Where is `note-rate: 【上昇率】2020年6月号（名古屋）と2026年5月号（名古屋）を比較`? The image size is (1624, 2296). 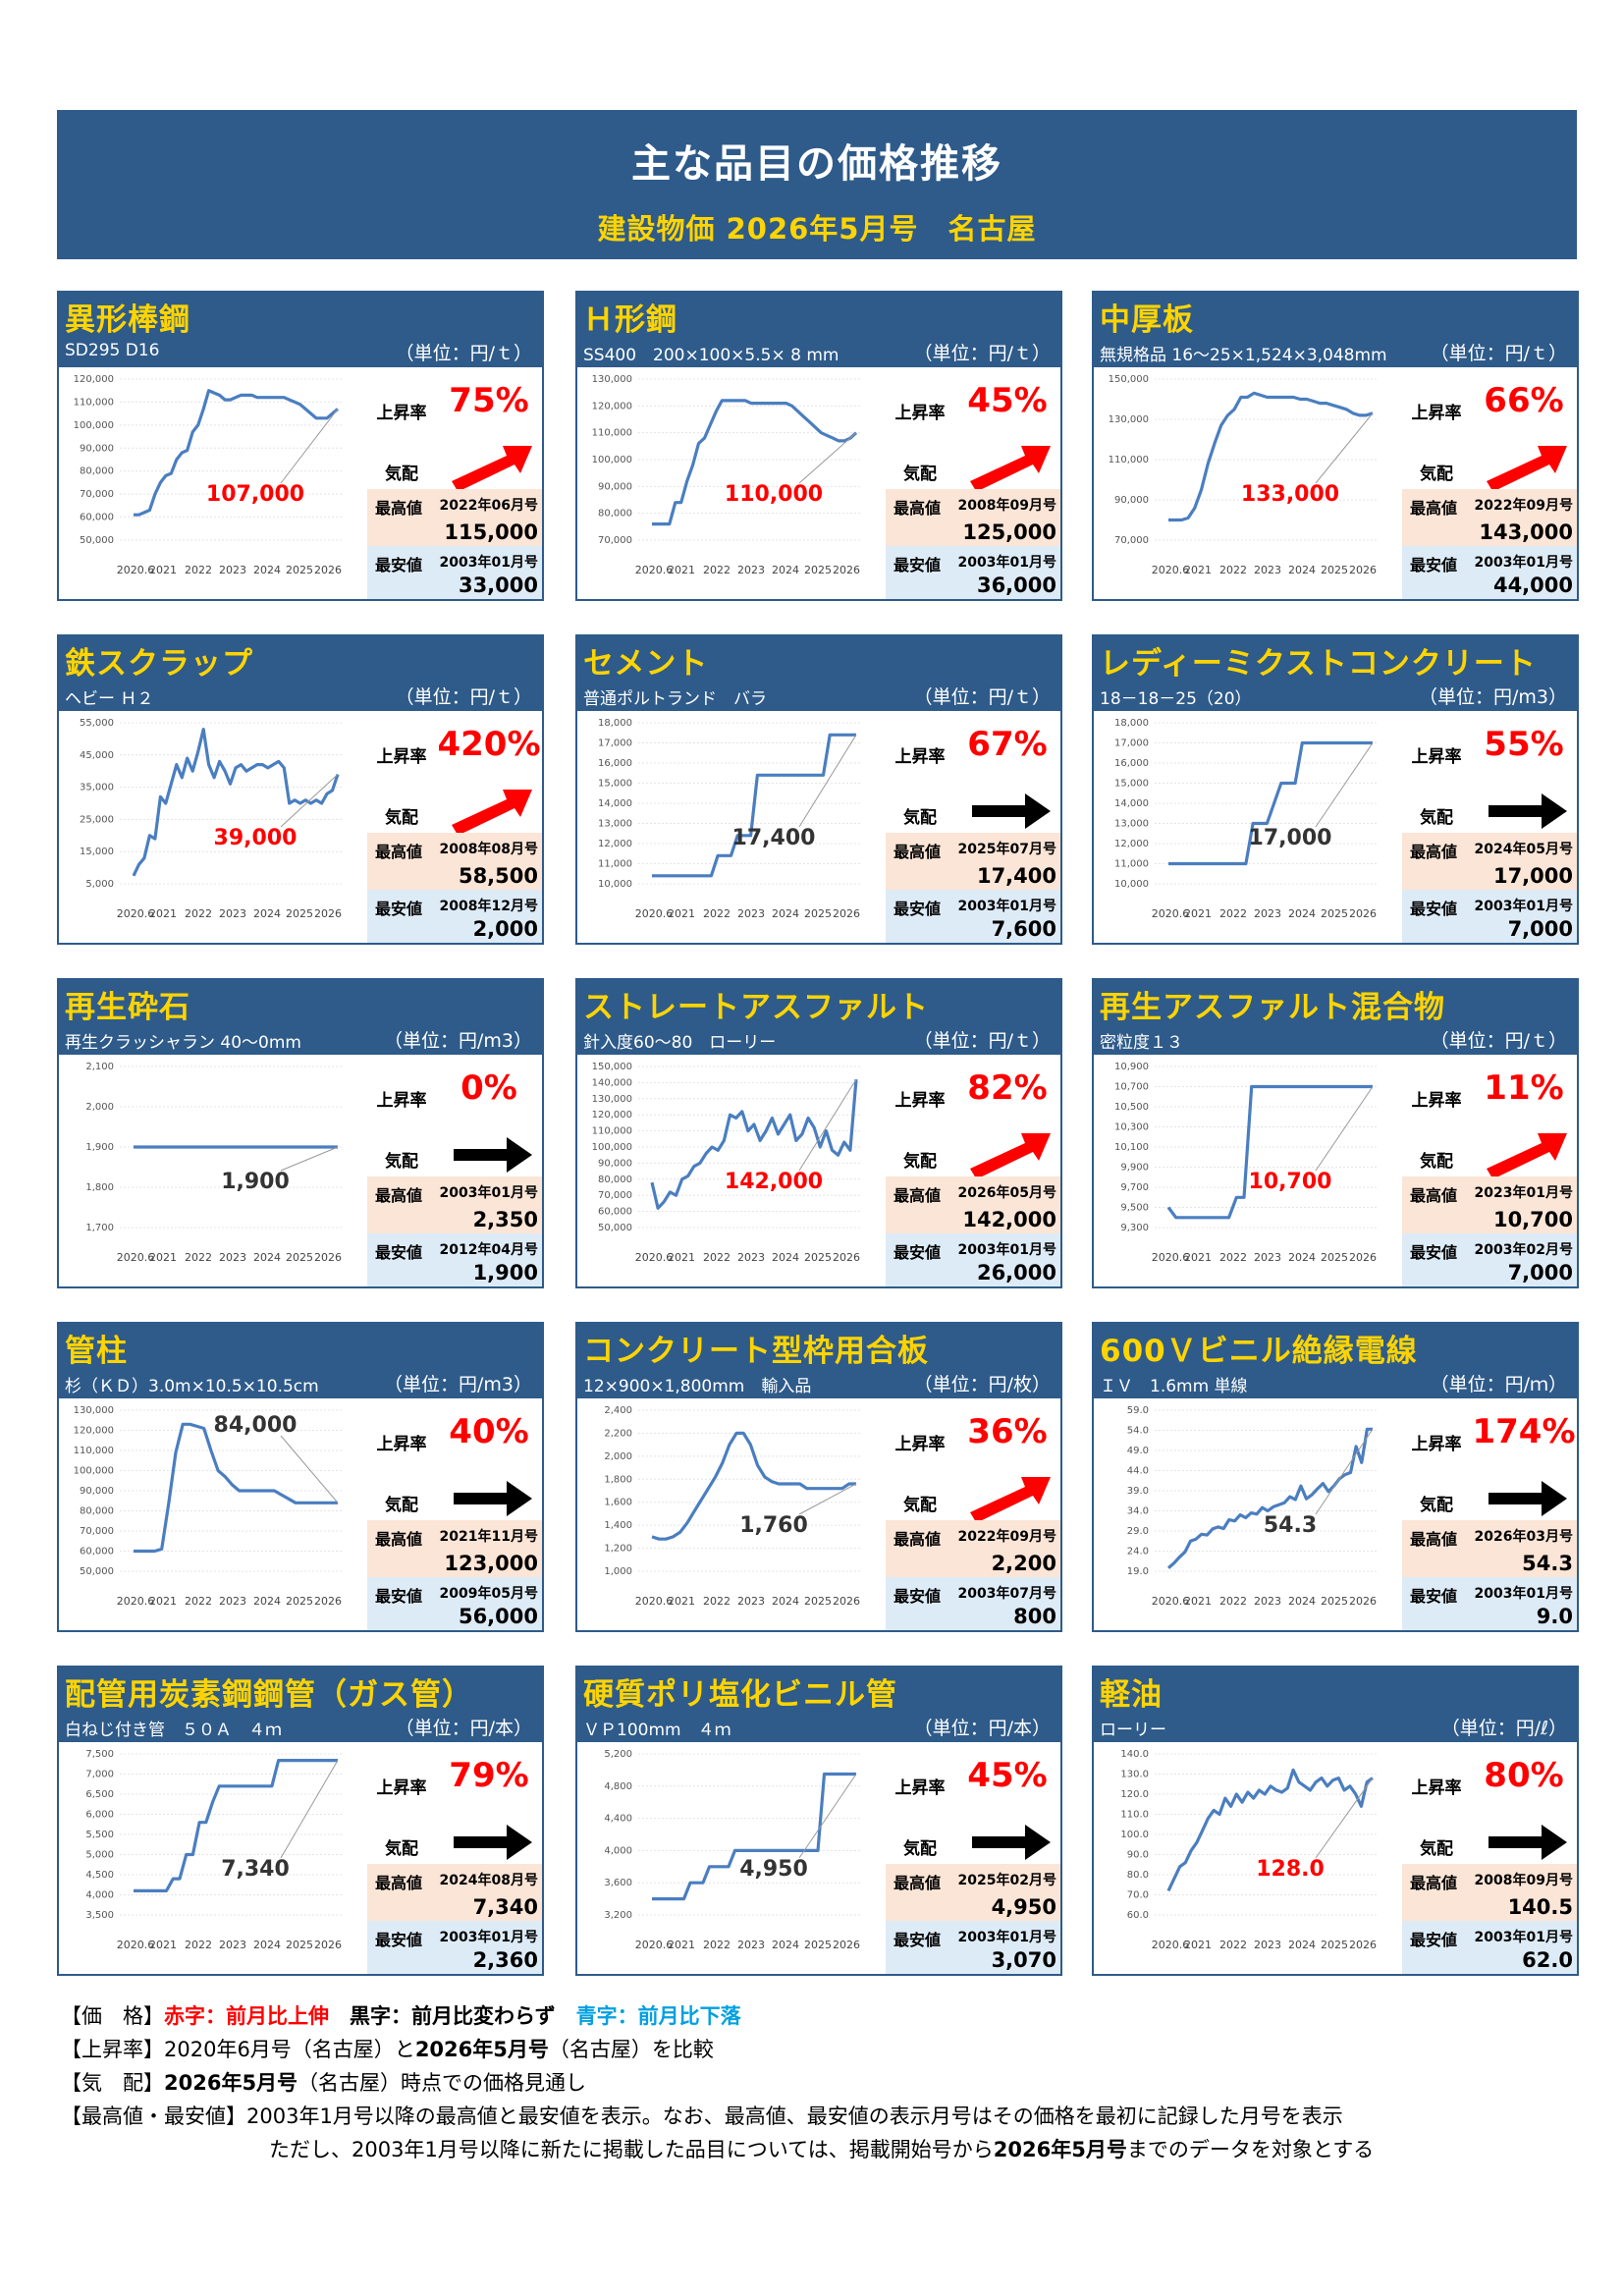 note-rate: 【上昇率】2020年6月号（名古屋）と2026年5月号（名古屋）を比較 is located at coordinates (387, 2049).